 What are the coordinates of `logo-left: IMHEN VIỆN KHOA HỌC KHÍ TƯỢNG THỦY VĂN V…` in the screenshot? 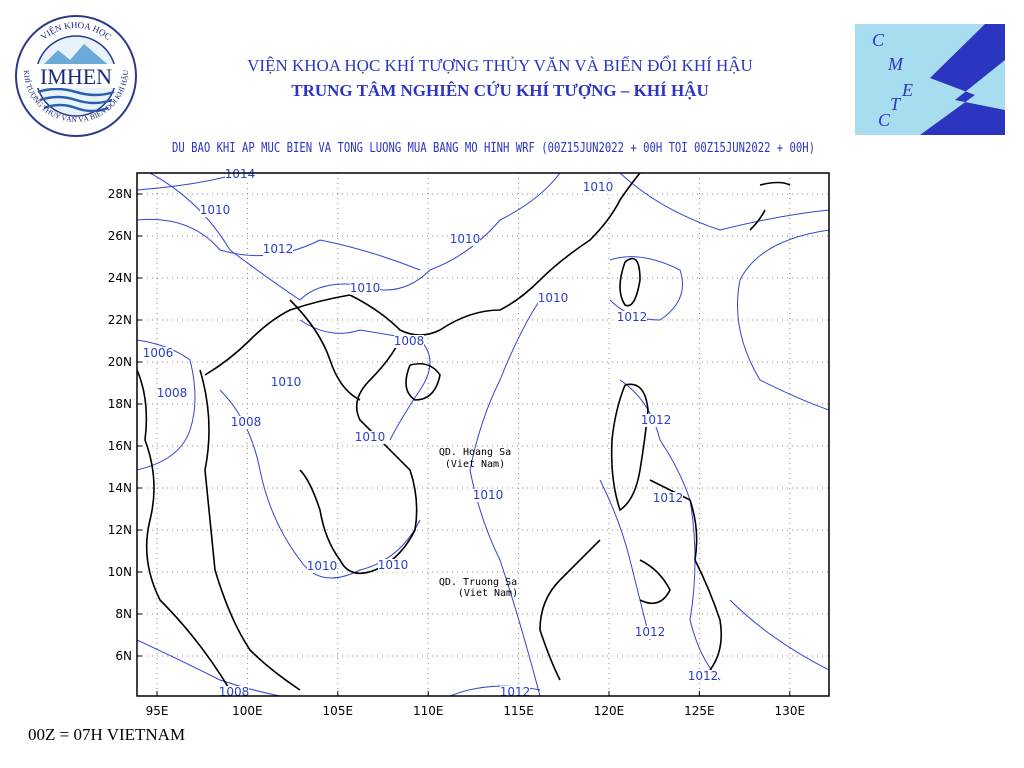 It's located at (76, 76).